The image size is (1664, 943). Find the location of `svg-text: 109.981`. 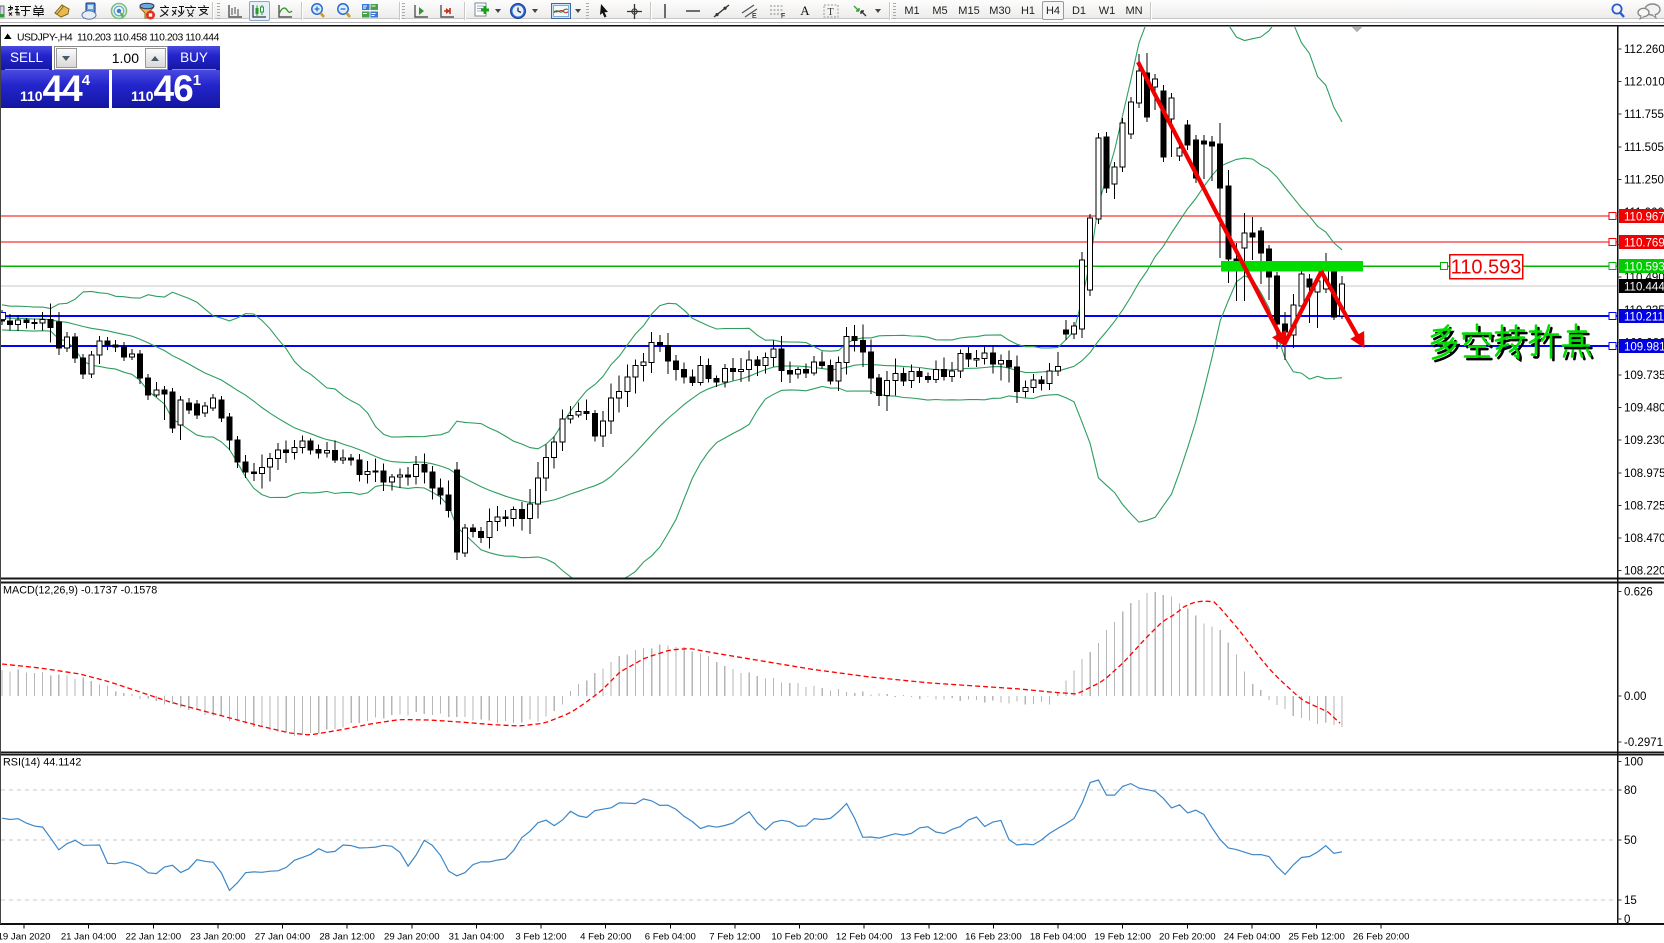

svg-text: 109.981 is located at coordinates (1644, 348).